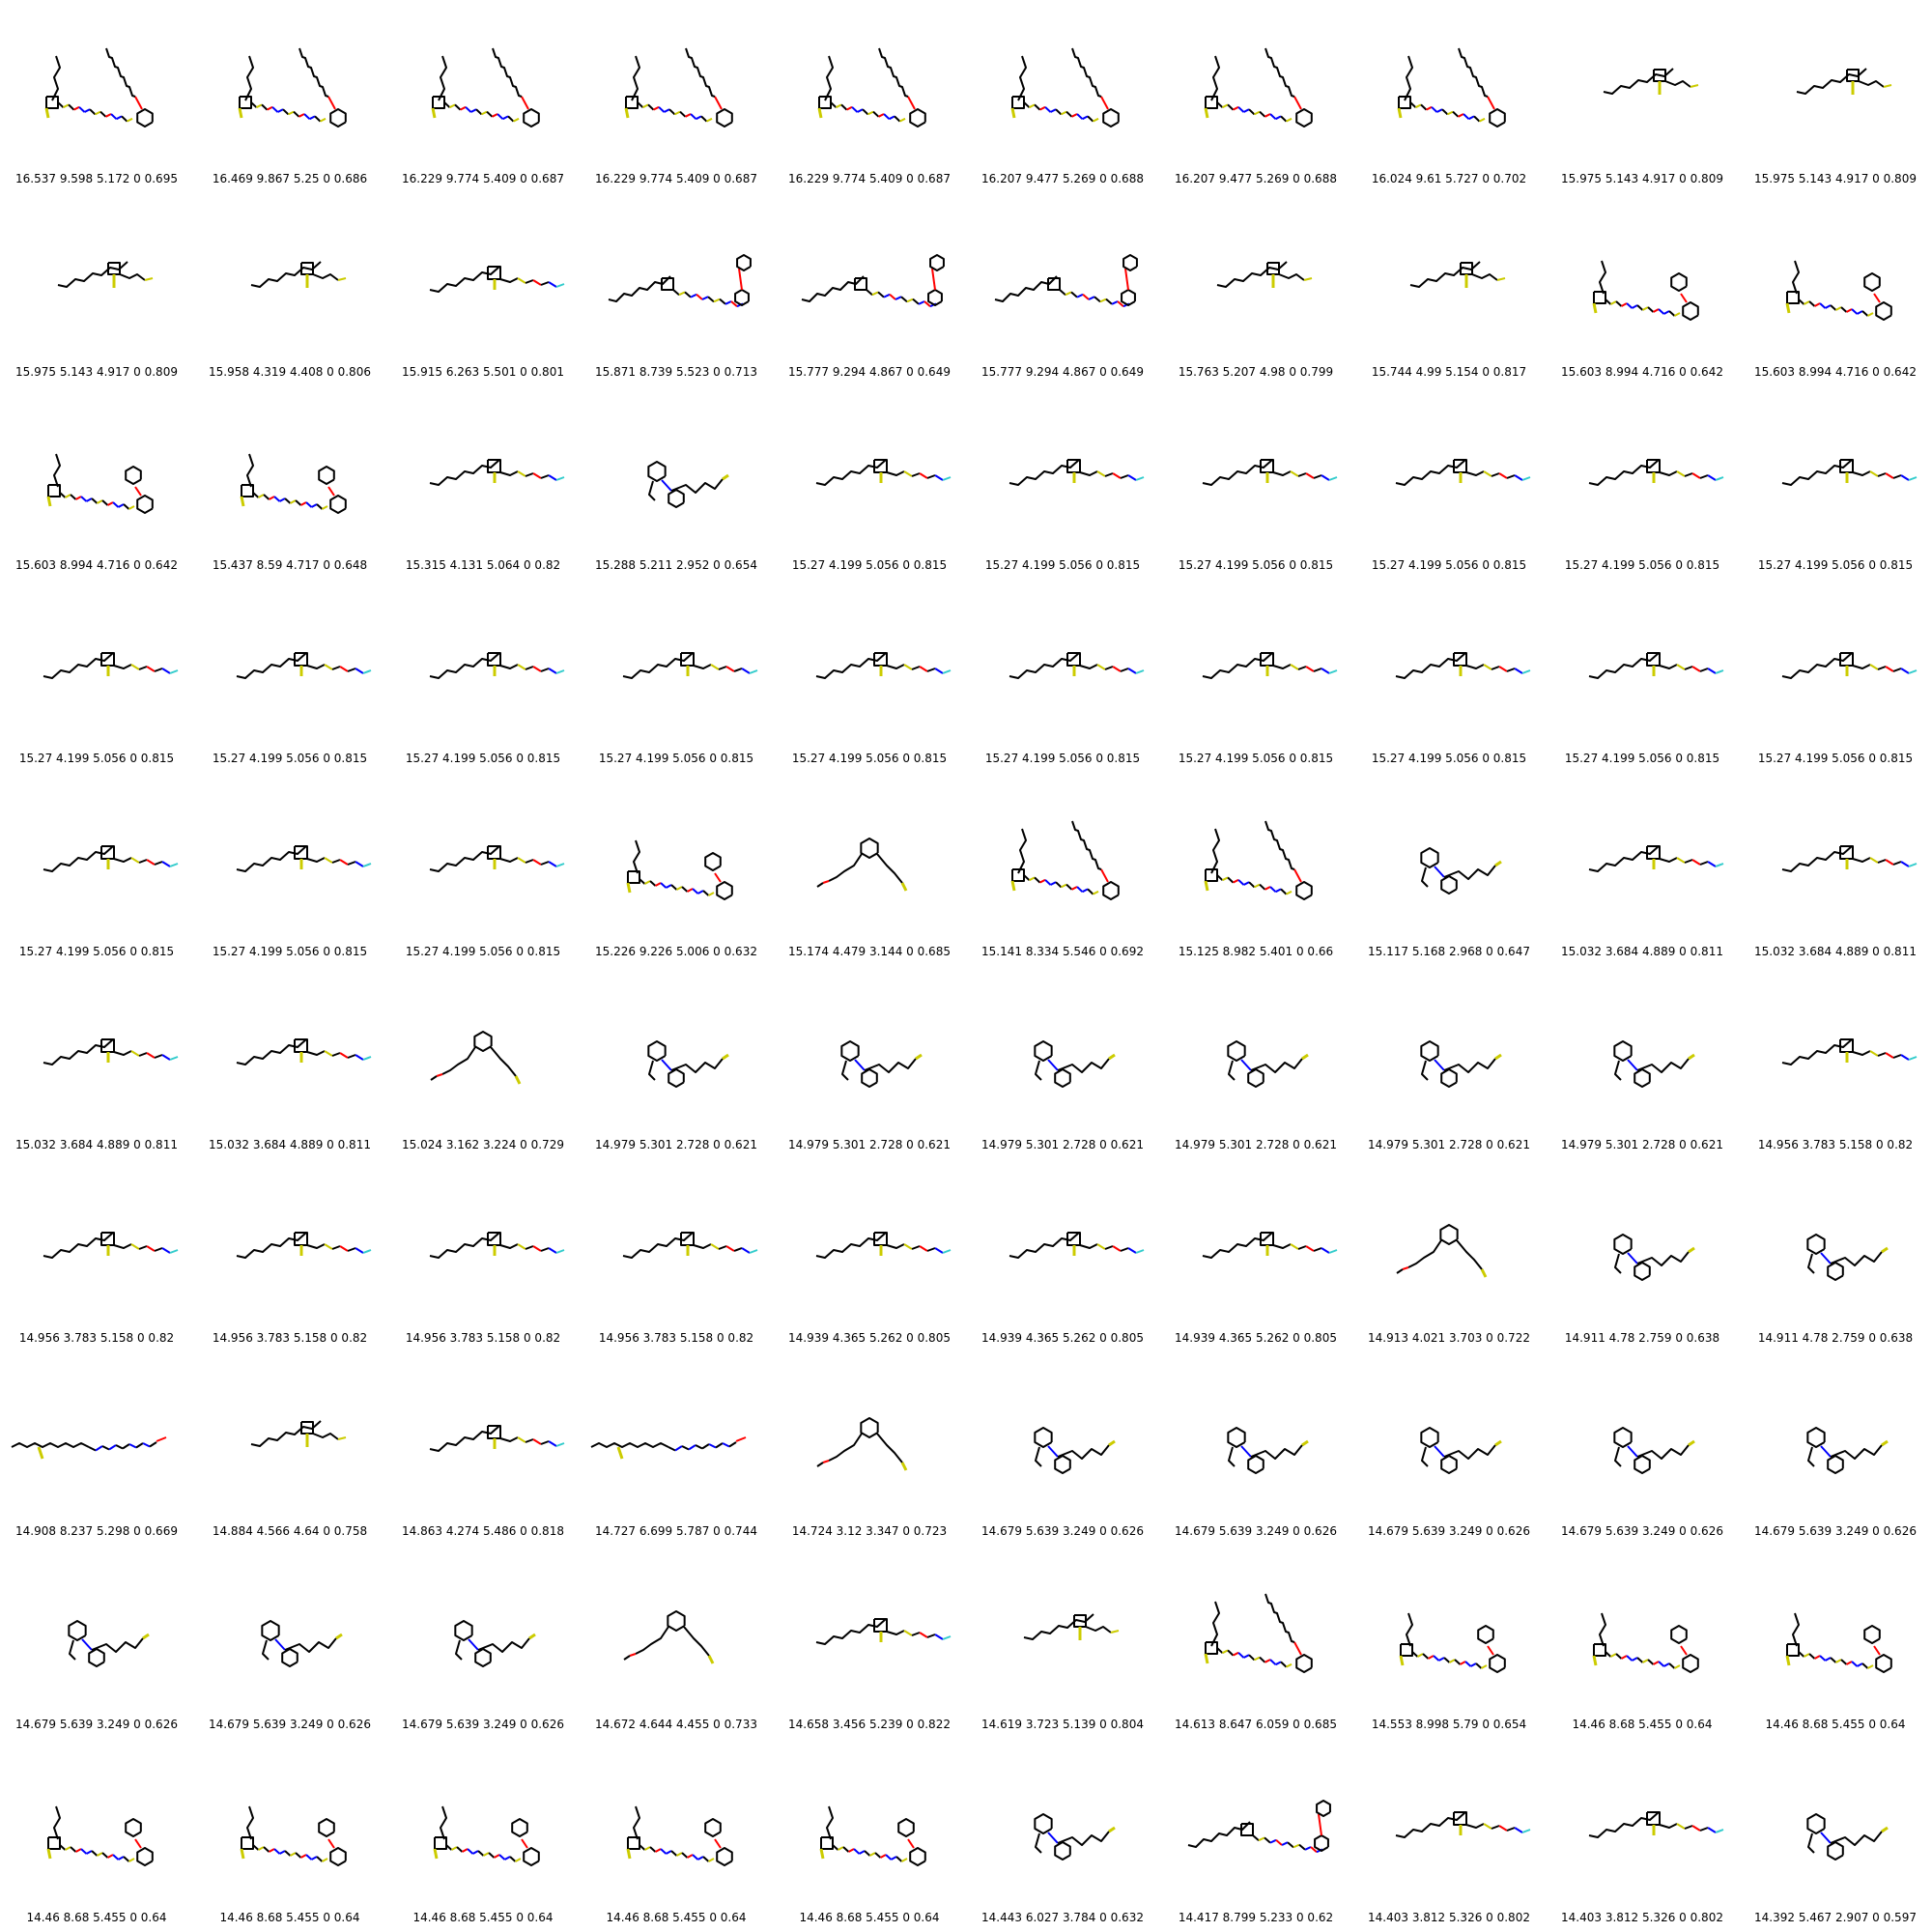 The width and height of the screenshot is (1932, 1932). Describe the element at coordinates (1449, 1835) in the screenshot. I see `molecule-cell: 14.403 3.812 5.326 0 0.802` at that location.